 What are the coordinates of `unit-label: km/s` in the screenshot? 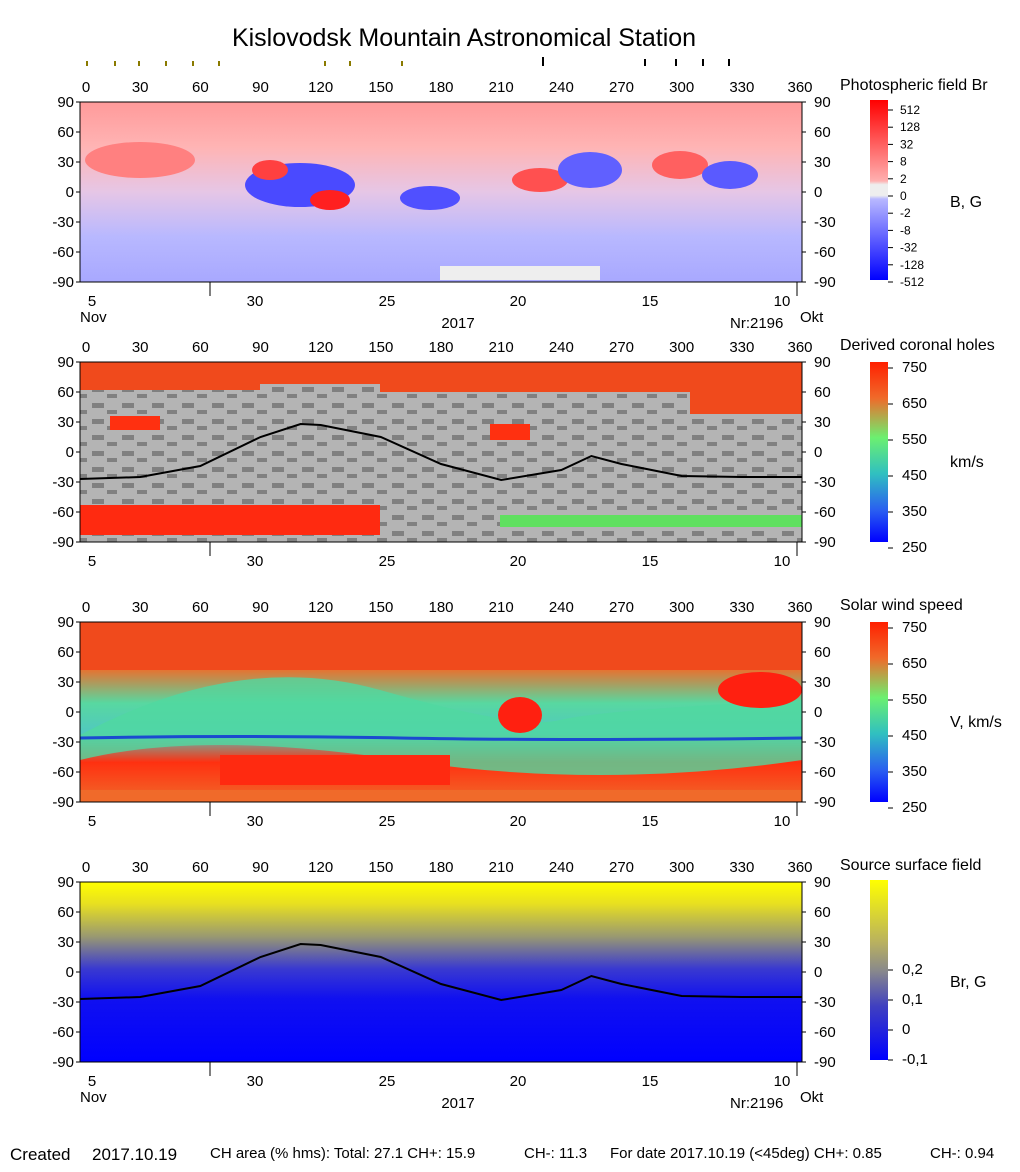 It's located at (967, 462).